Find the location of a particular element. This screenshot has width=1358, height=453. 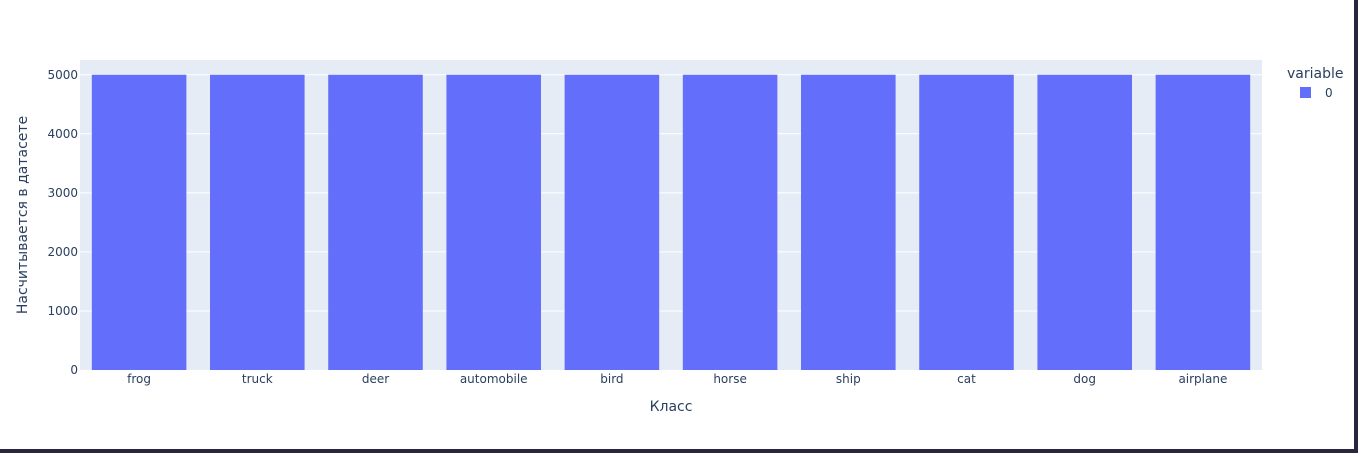

x-tick-label: frog is located at coordinates (139, 379).